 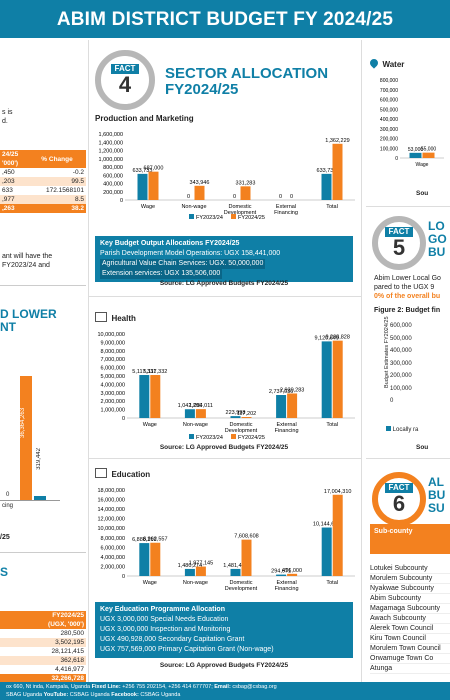 I want to click on left-section-title: D LOWER NT, so click(x=28, y=320).